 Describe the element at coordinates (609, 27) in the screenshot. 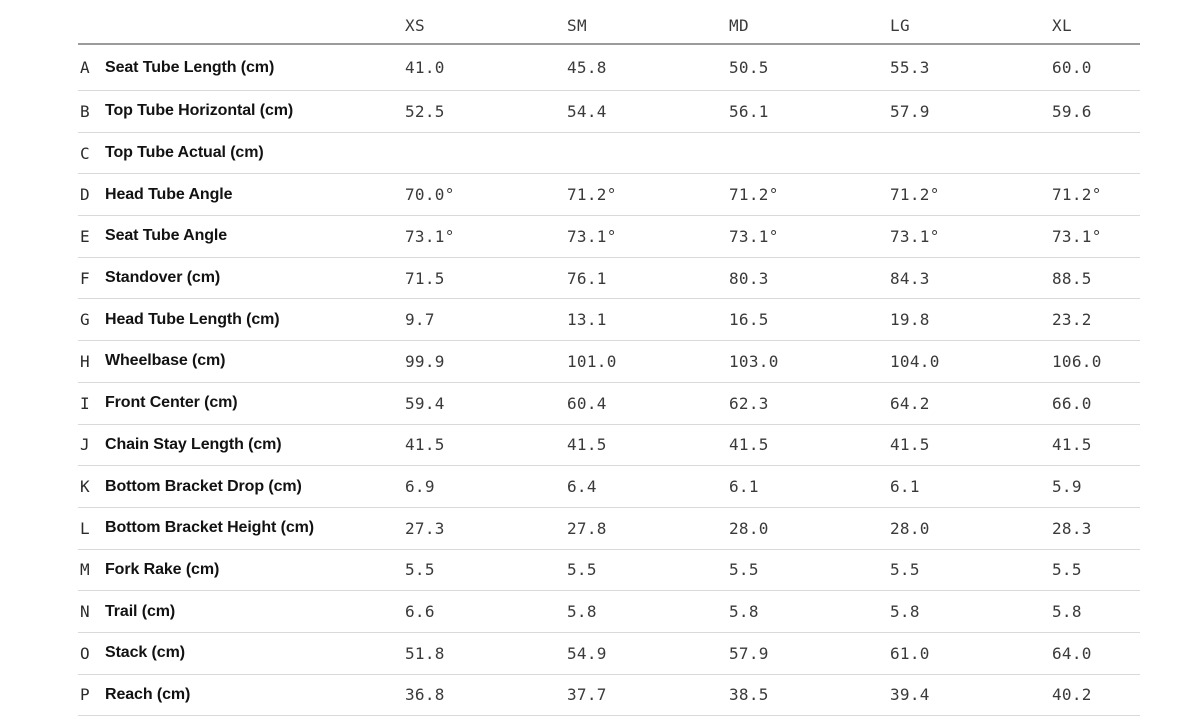

I see `table-header-row: XS SM MD LG XL` at that location.